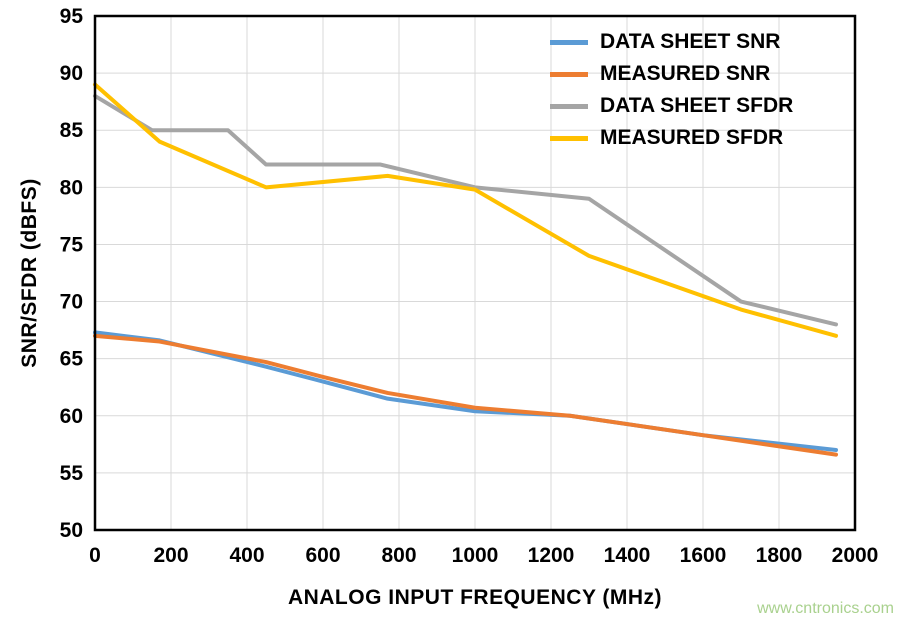 The height and width of the screenshot is (626, 906). Describe the element at coordinates (703, 555) in the screenshot. I see `x-tick-label: 1600` at that location.